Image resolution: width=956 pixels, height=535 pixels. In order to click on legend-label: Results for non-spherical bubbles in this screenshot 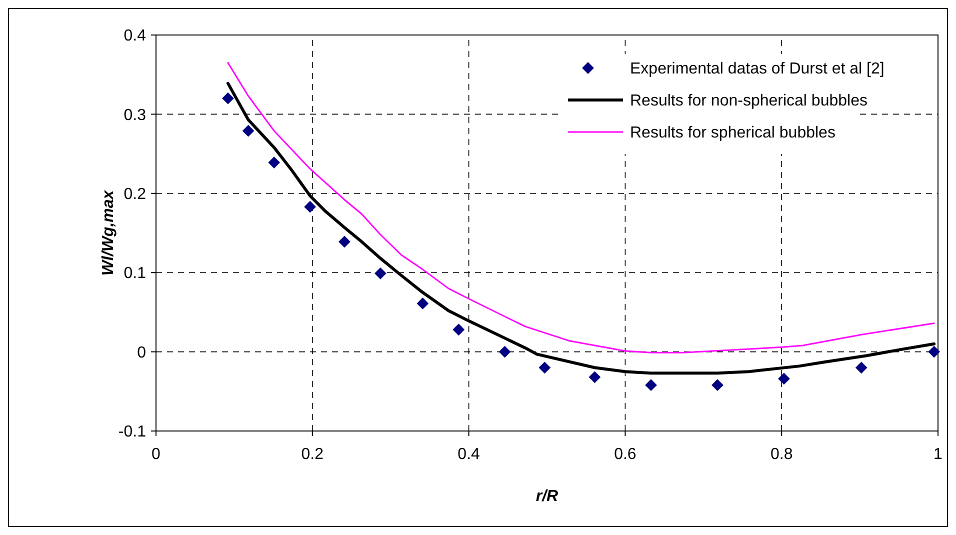, I will do `click(749, 101)`.